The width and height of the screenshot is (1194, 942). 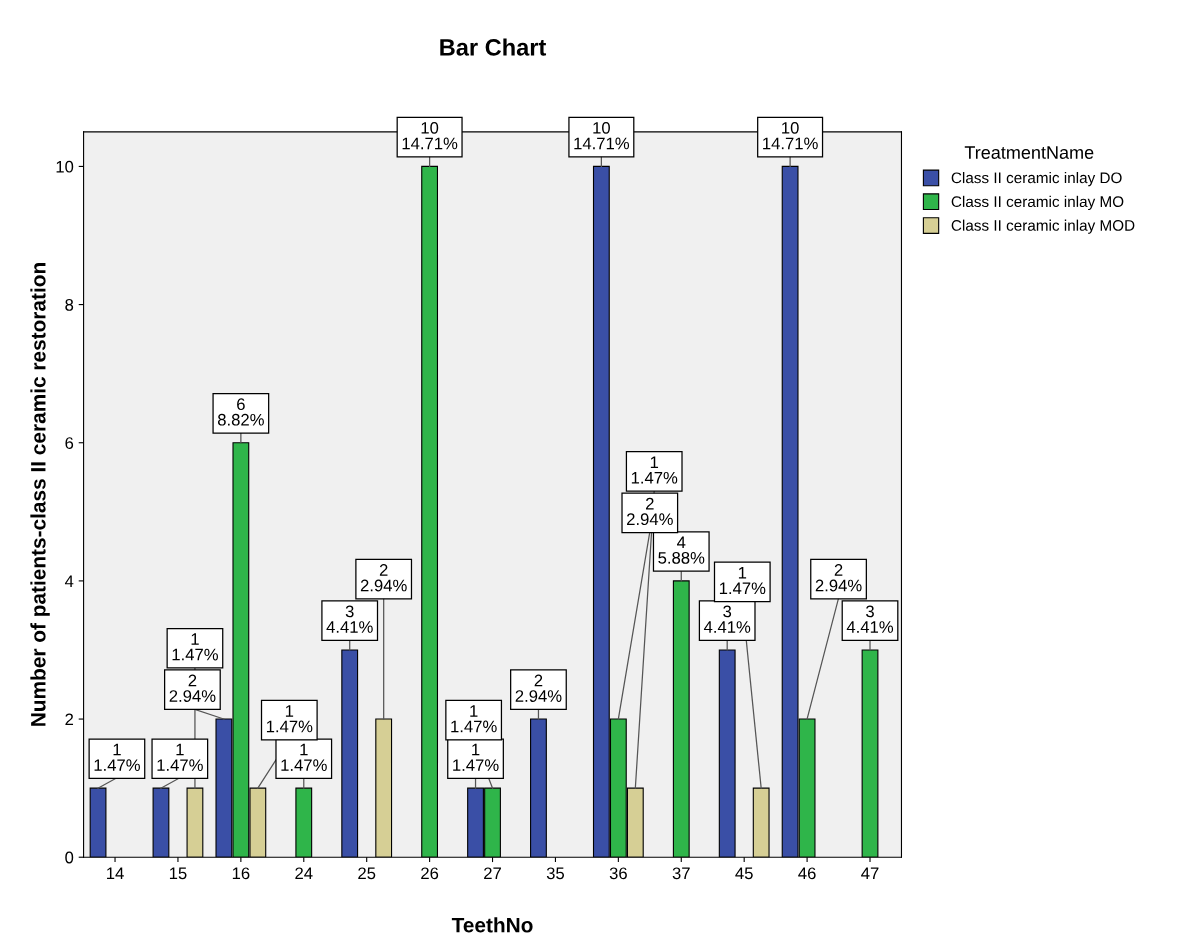 I want to click on x-tick-label: 35, so click(x=555, y=873).